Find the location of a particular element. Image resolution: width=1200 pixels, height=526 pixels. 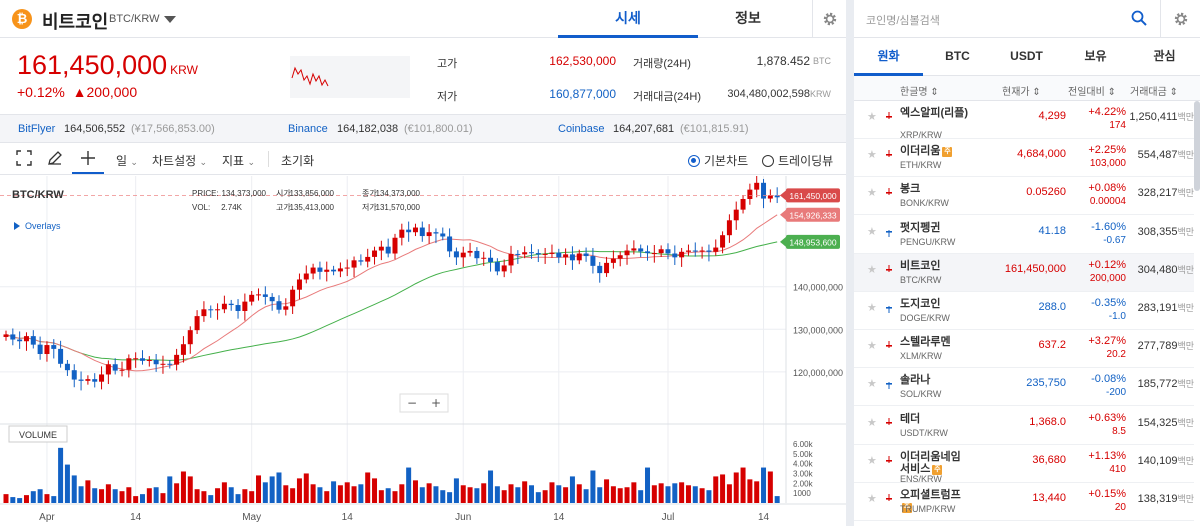

pencil-icon is located at coordinates (55, 158).